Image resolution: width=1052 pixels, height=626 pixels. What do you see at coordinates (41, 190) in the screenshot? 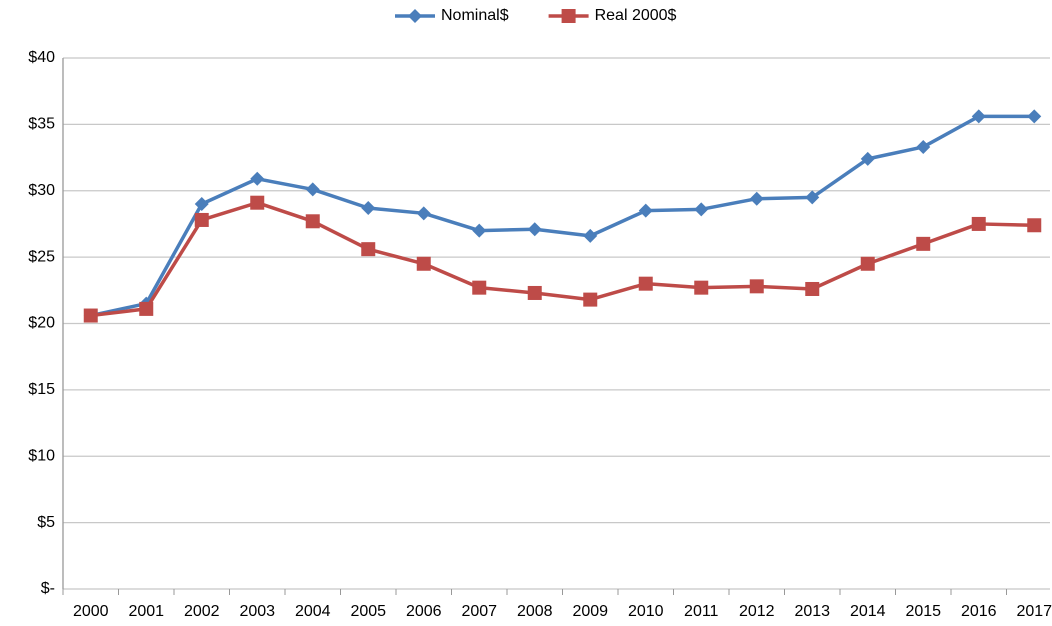
I see `y-tick-label: $30` at bounding box center [41, 190].